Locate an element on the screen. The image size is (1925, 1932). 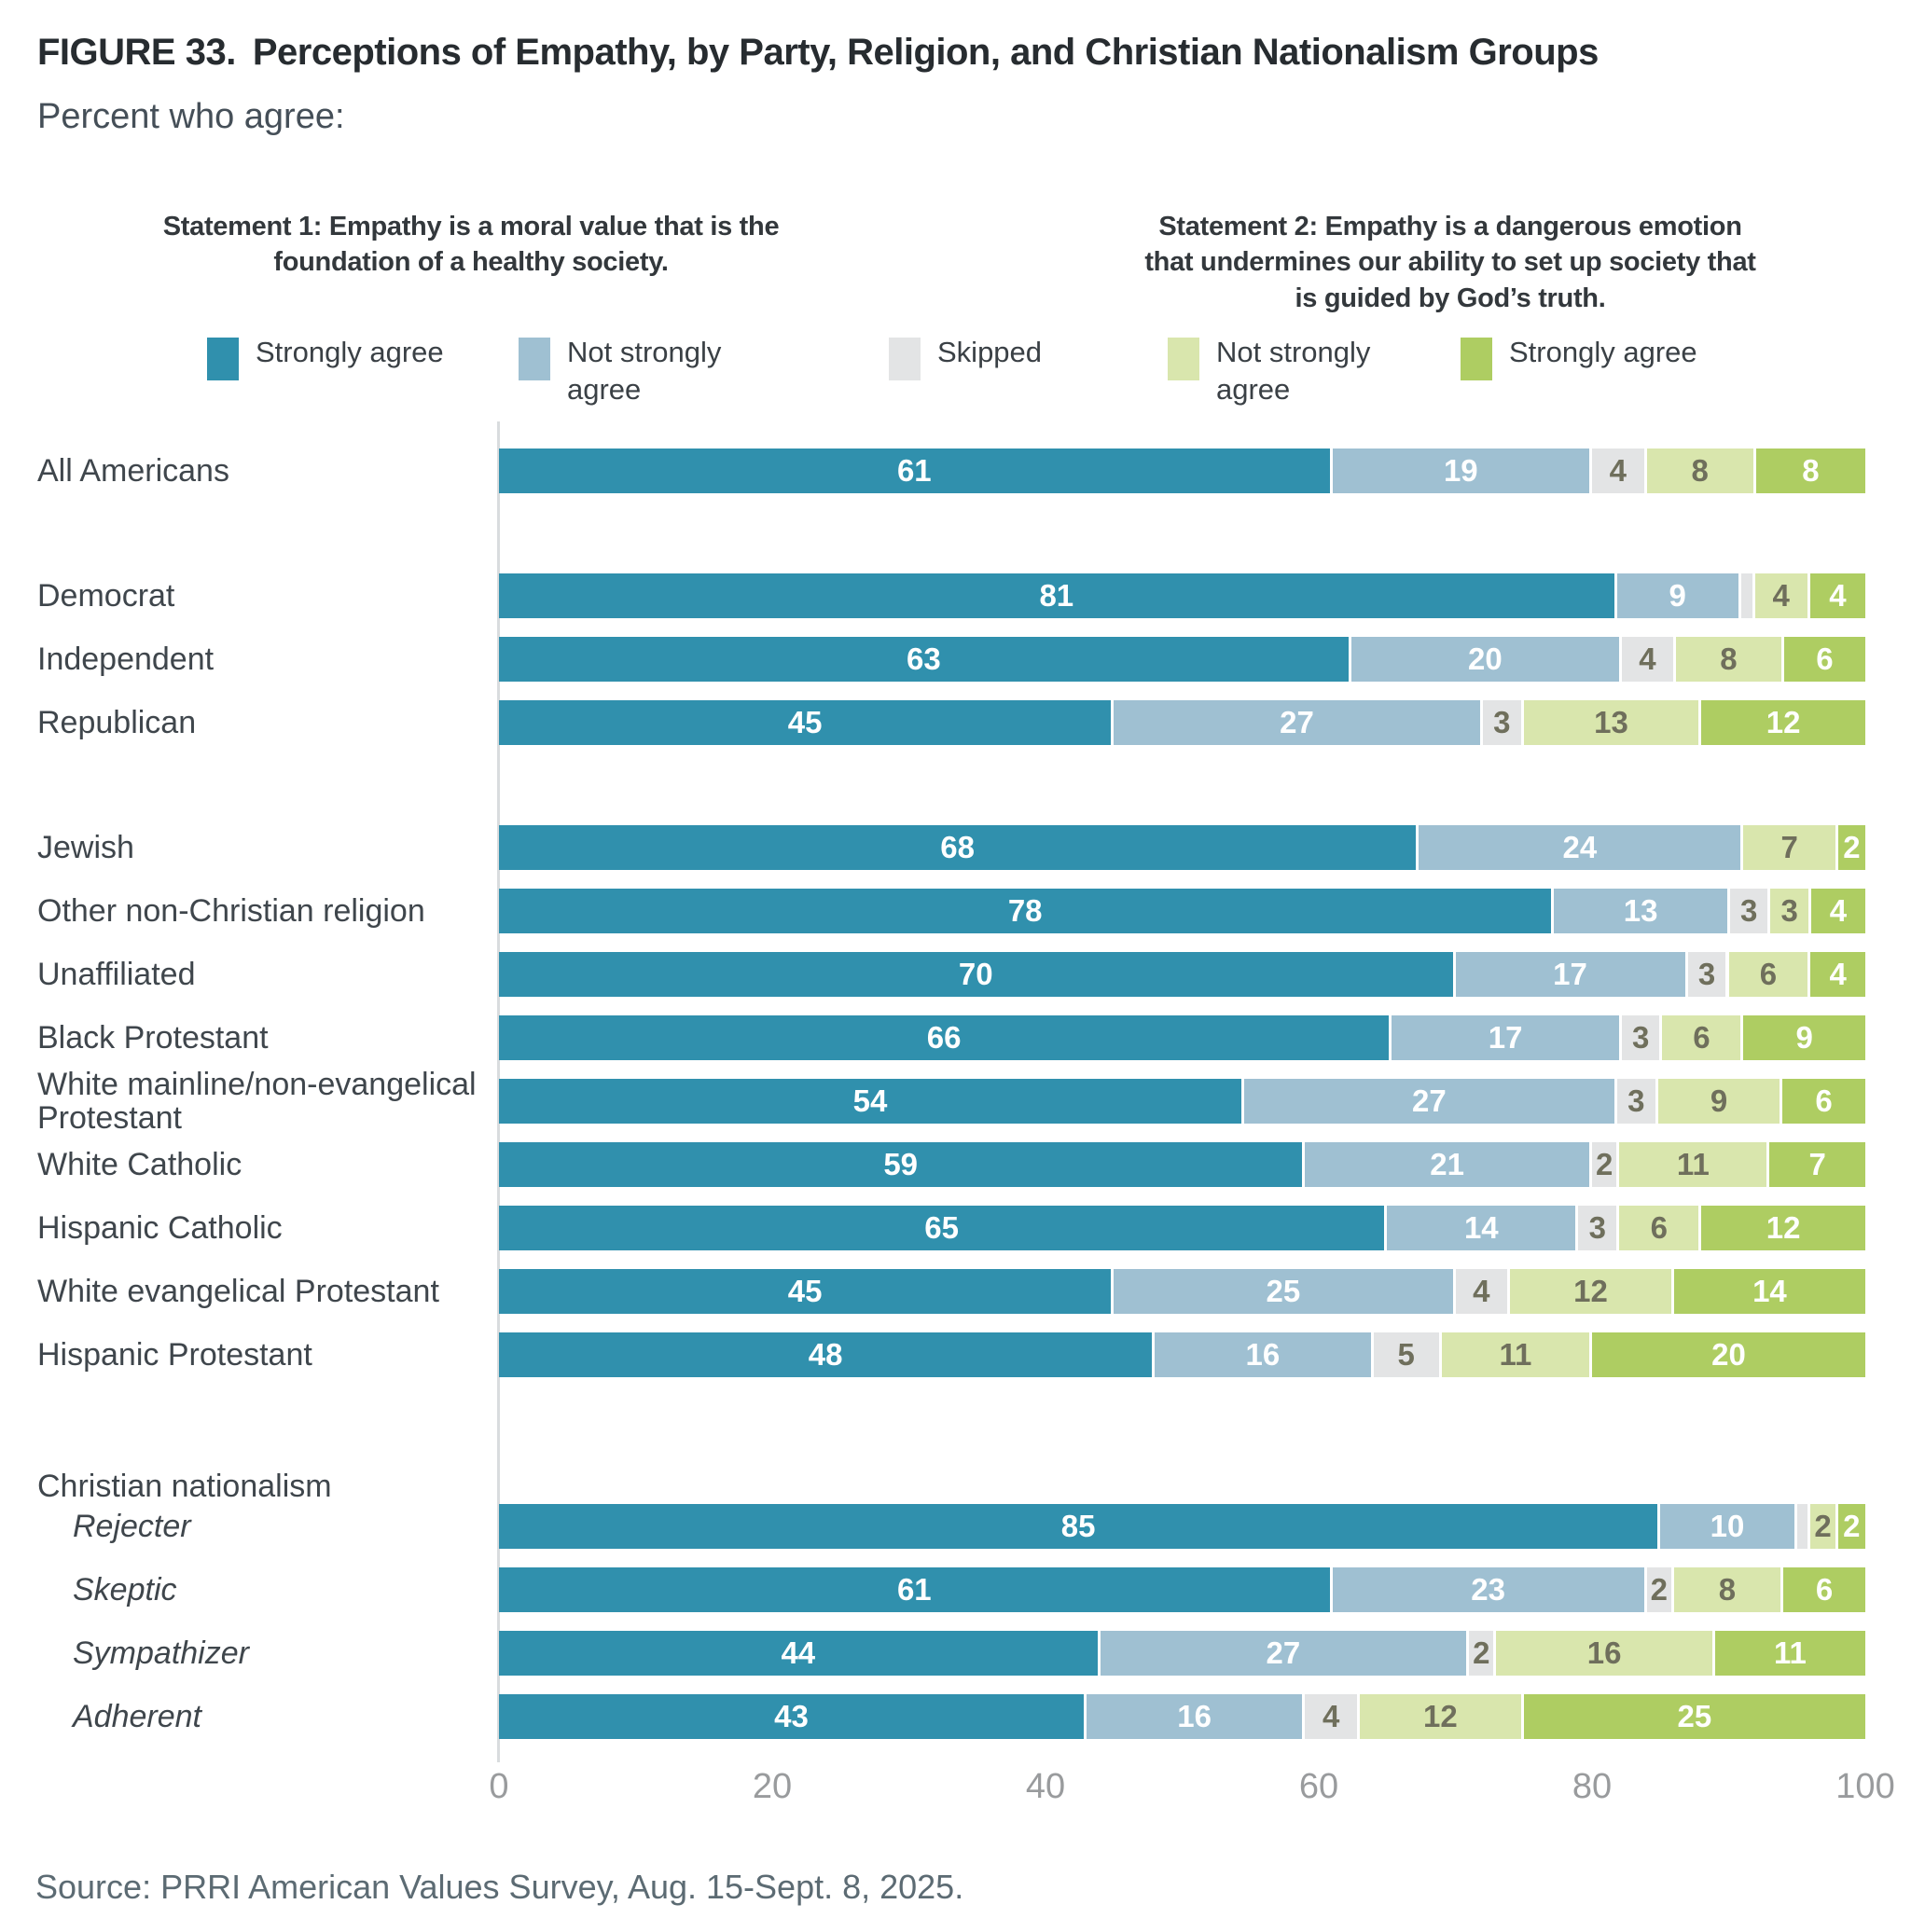
segment-value: 63 is located at coordinates (924, 659).